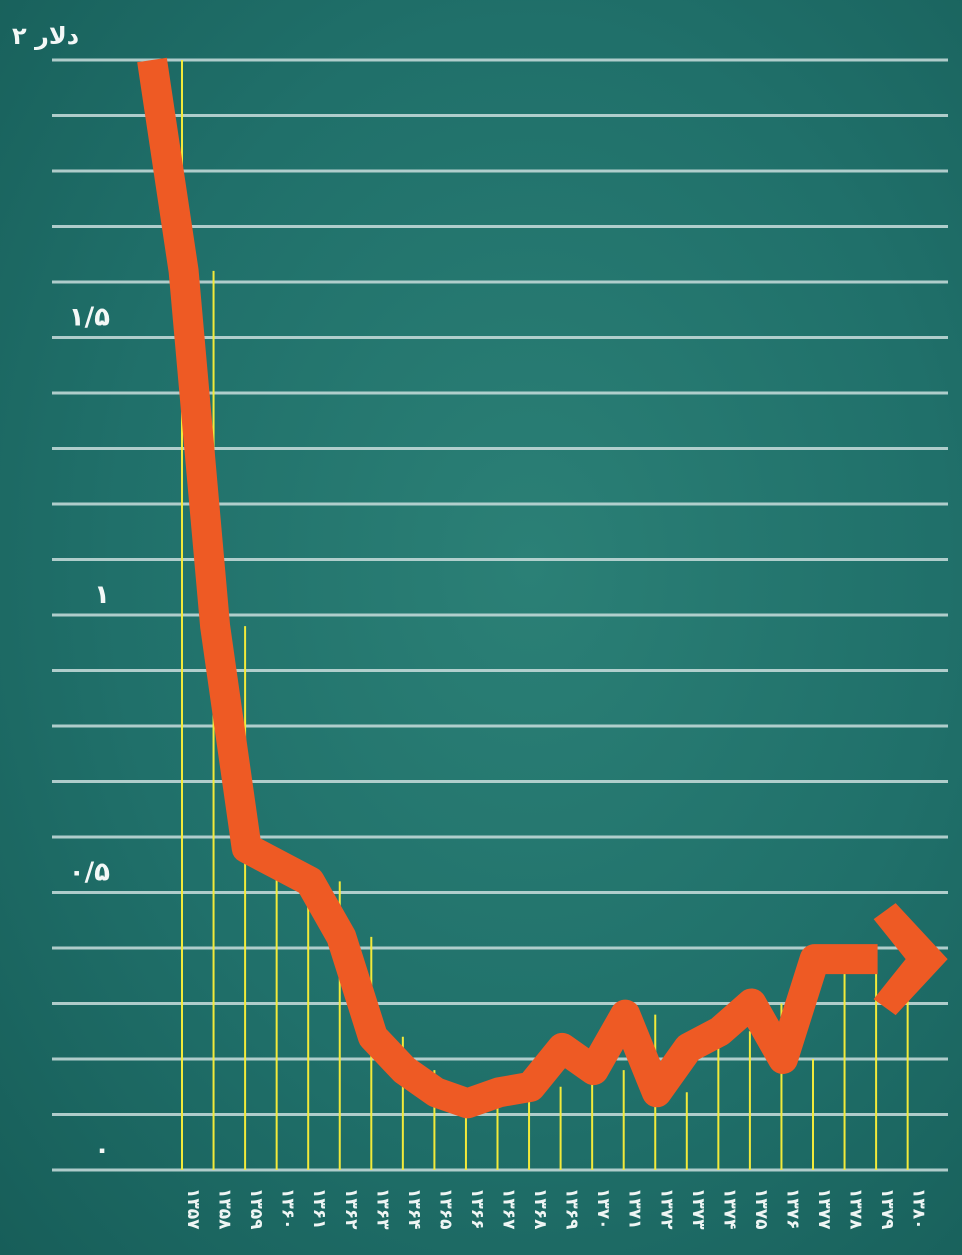  I want to click on y-tick-label: ۰/۵, so click(89, 873).